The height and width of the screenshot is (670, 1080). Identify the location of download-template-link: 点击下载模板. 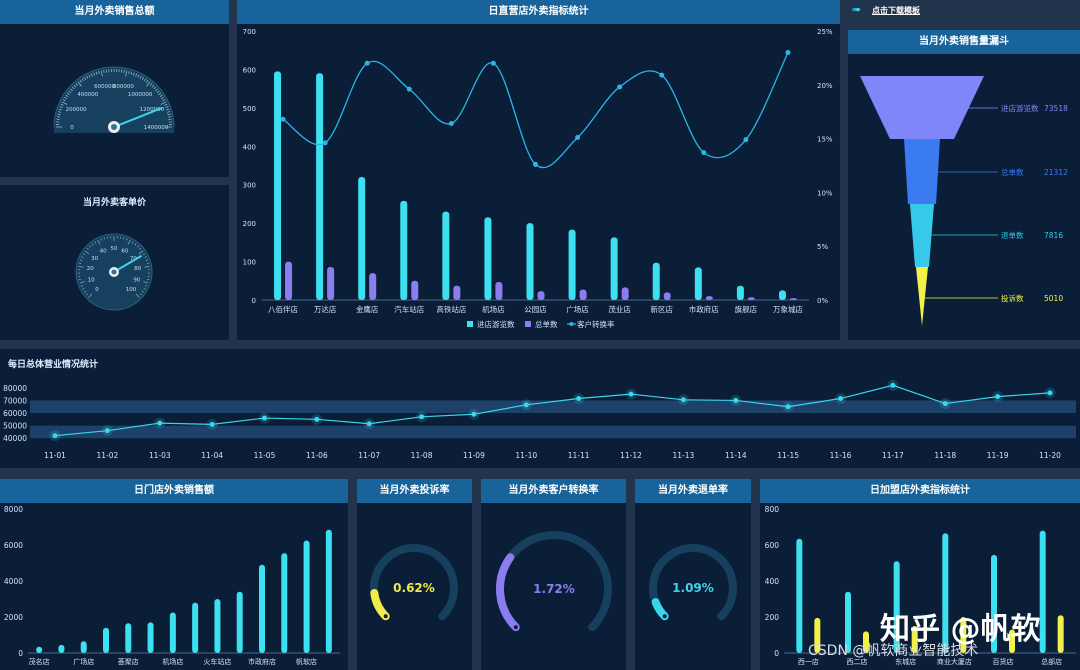
(896, 10).